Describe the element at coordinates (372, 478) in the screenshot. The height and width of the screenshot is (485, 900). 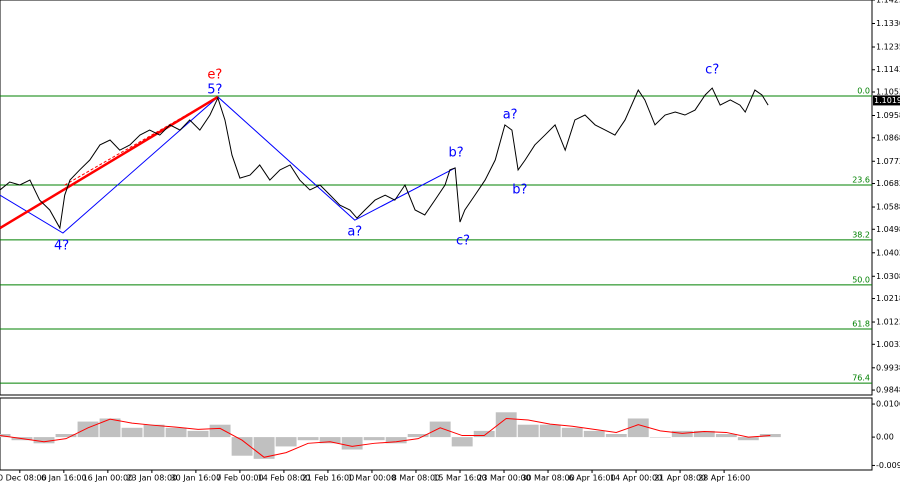
I see `x-tick-label: 1 Mar 00:00` at that location.